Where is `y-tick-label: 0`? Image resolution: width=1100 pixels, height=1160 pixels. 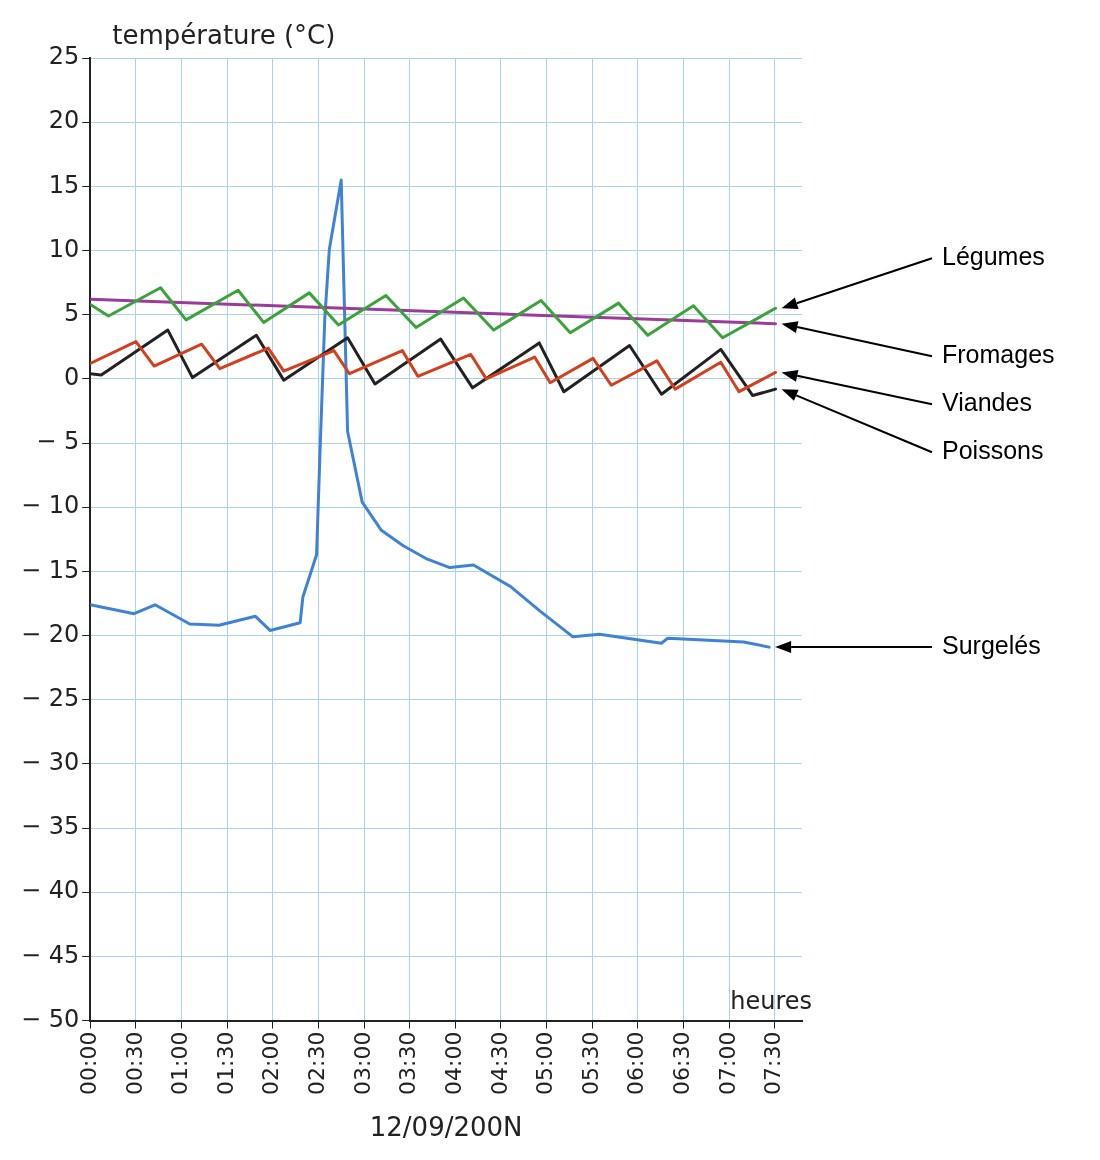
y-tick-label: 0 is located at coordinates (72, 377).